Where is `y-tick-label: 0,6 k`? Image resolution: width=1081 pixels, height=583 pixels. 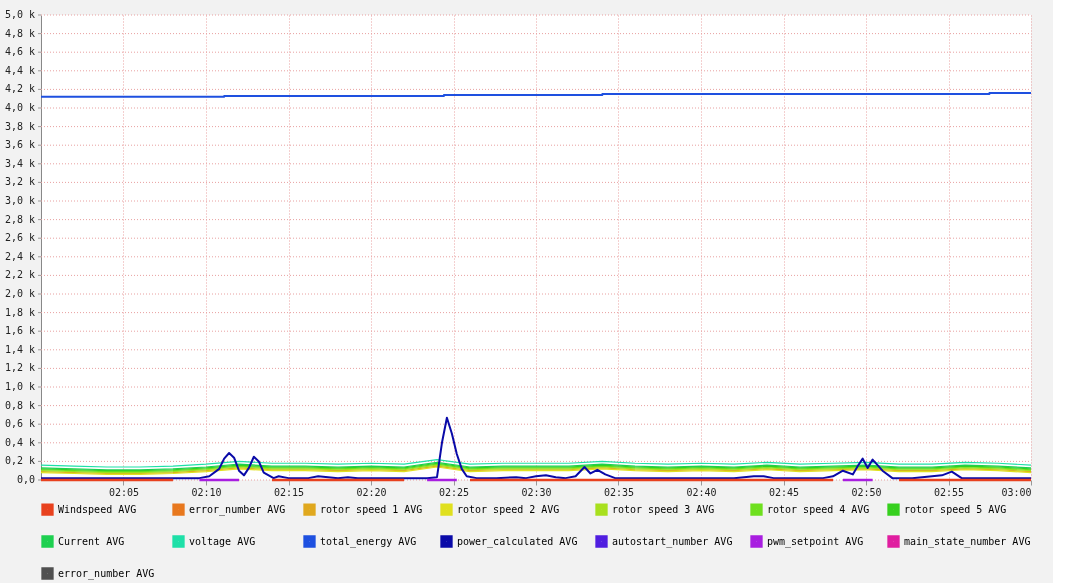 y-tick-label: 0,6 k is located at coordinates (19, 424).